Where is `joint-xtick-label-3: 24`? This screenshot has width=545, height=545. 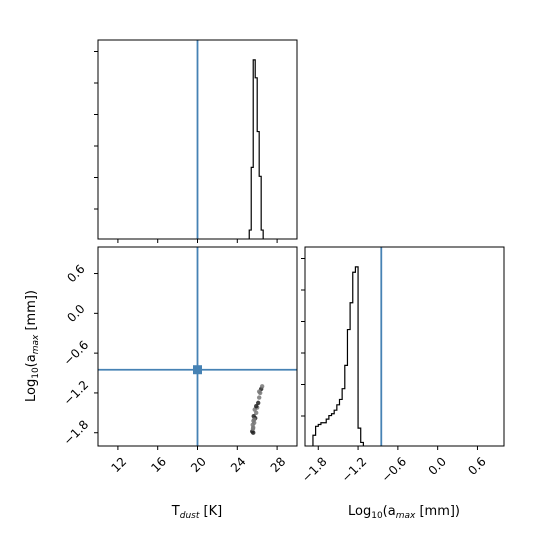
joint-xtick-label-3: 24 is located at coordinates (238, 464).